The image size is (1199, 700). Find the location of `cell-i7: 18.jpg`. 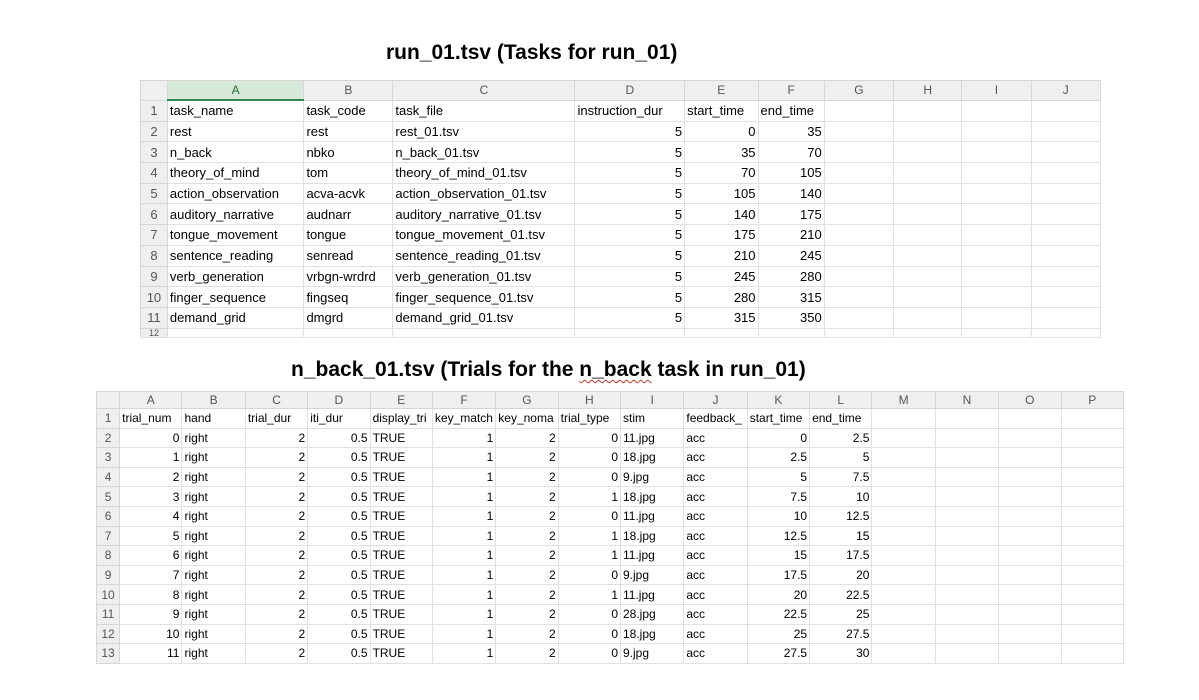

cell-i7: 18.jpg is located at coordinates (652, 536).